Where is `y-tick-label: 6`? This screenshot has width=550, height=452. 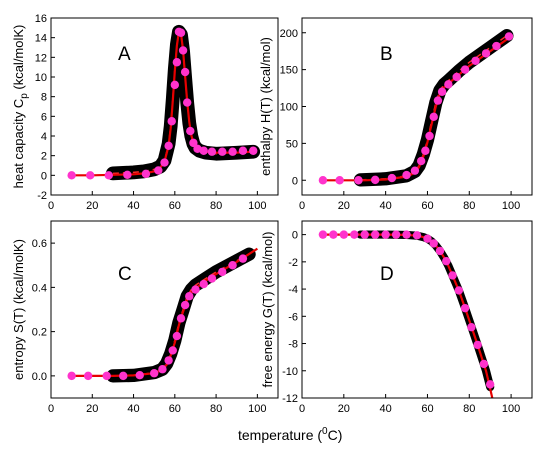
y-tick-label: 6 is located at coordinates (44, 117).